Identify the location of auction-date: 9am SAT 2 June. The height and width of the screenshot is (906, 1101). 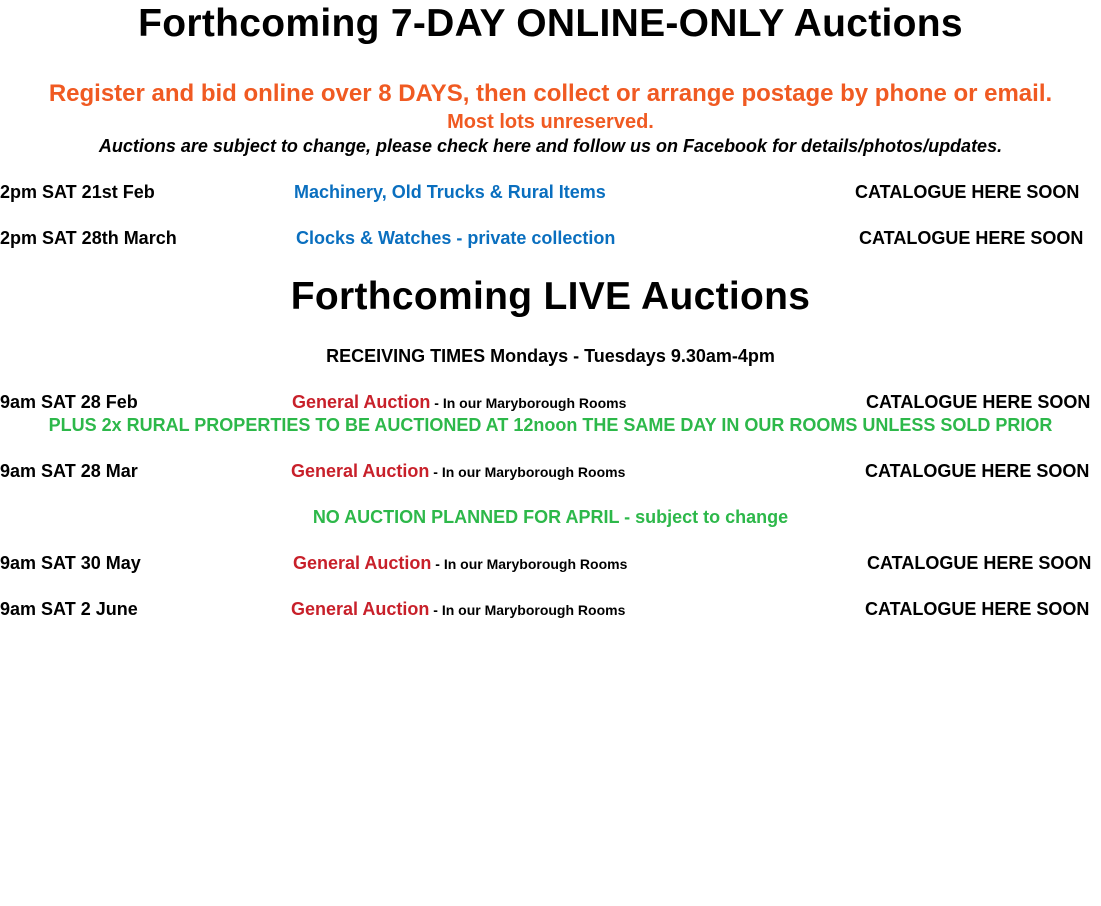
(69, 609).